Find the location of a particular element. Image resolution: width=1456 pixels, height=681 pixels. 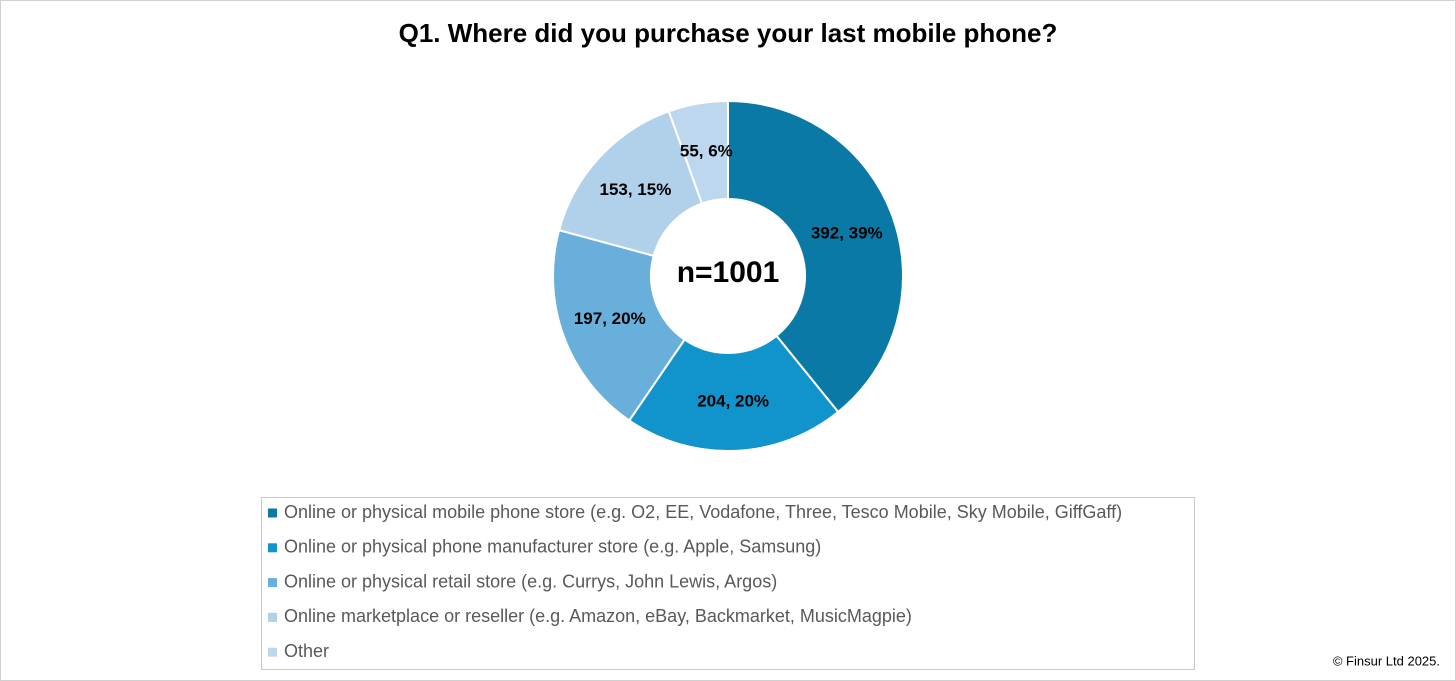

legend-label: Other is located at coordinates (306, 651).